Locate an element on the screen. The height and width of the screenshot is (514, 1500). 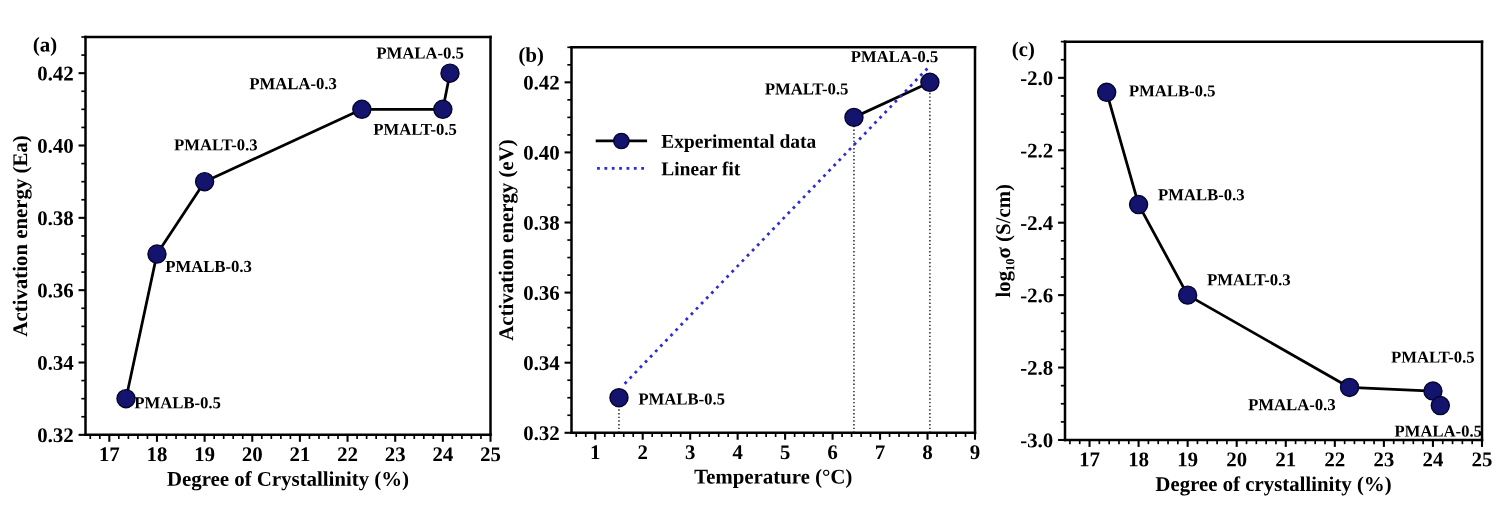
x-tick-label: 1 is located at coordinates (595, 452).